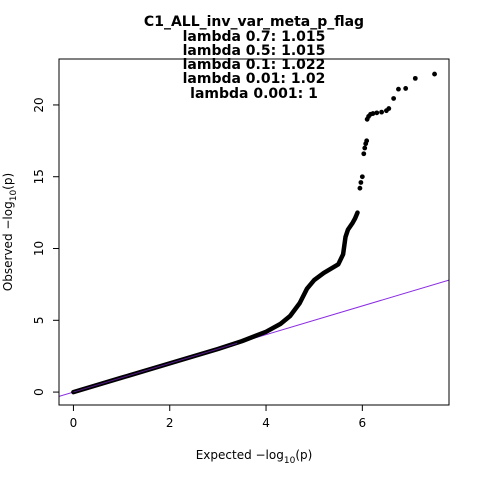  I want to click on y-axis-label-main: Observed −log, so click(8, 246).